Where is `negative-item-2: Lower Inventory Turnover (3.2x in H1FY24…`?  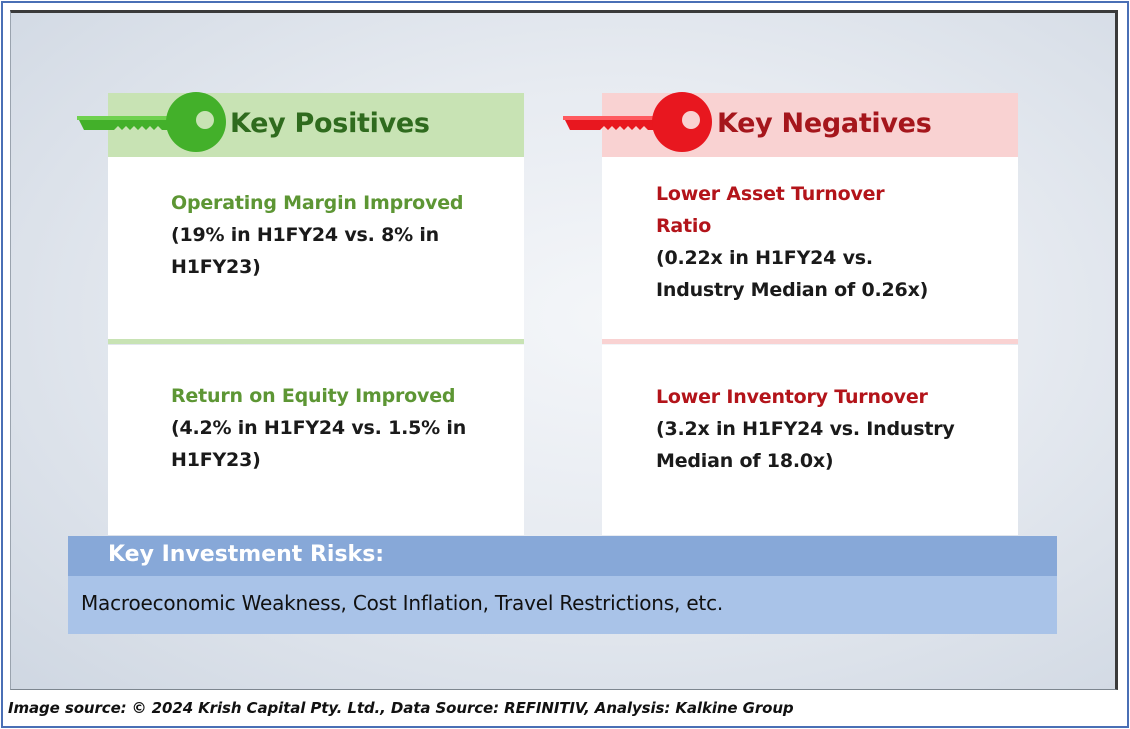 negative-item-2: Lower Inventory Turnover (3.2x in H1FY24… is located at coordinates (805, 429).